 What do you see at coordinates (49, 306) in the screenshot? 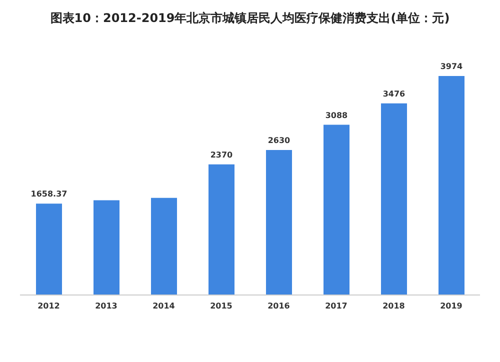
I see `x-tick-label: 2012` at bounding box center [49, 306].